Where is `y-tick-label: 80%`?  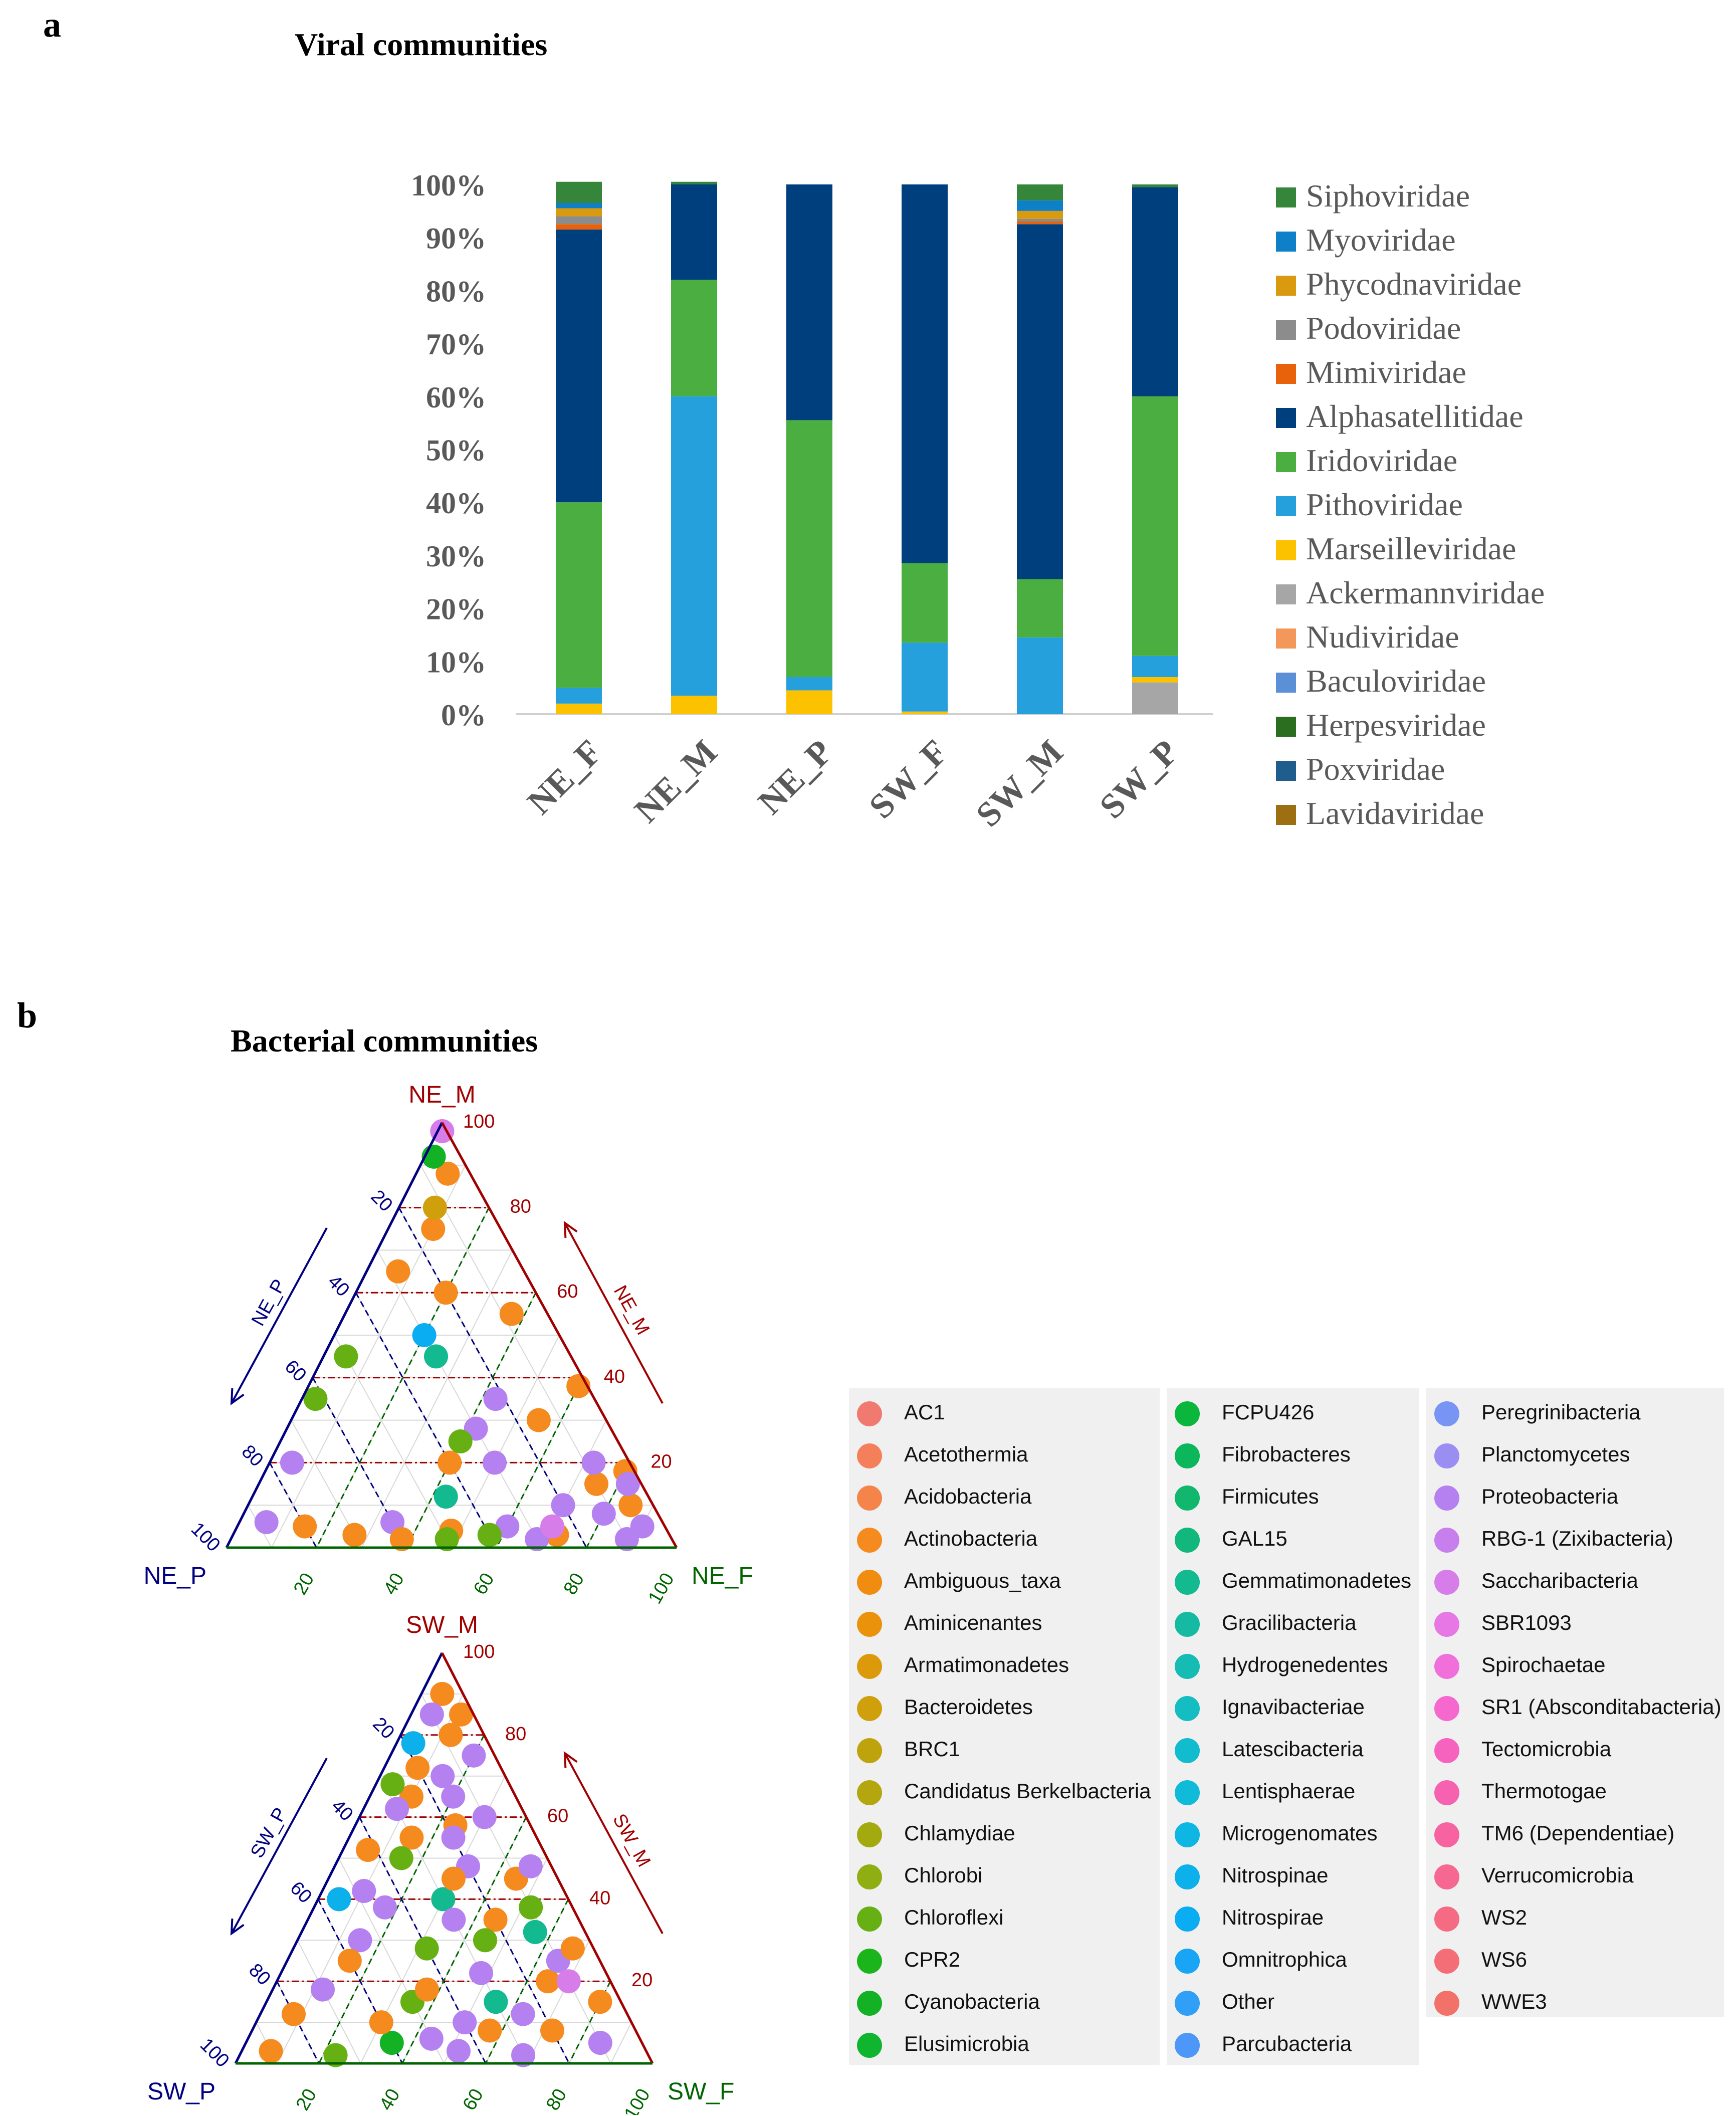
y-tick-label: 80% is located at coordinates (456, 291).